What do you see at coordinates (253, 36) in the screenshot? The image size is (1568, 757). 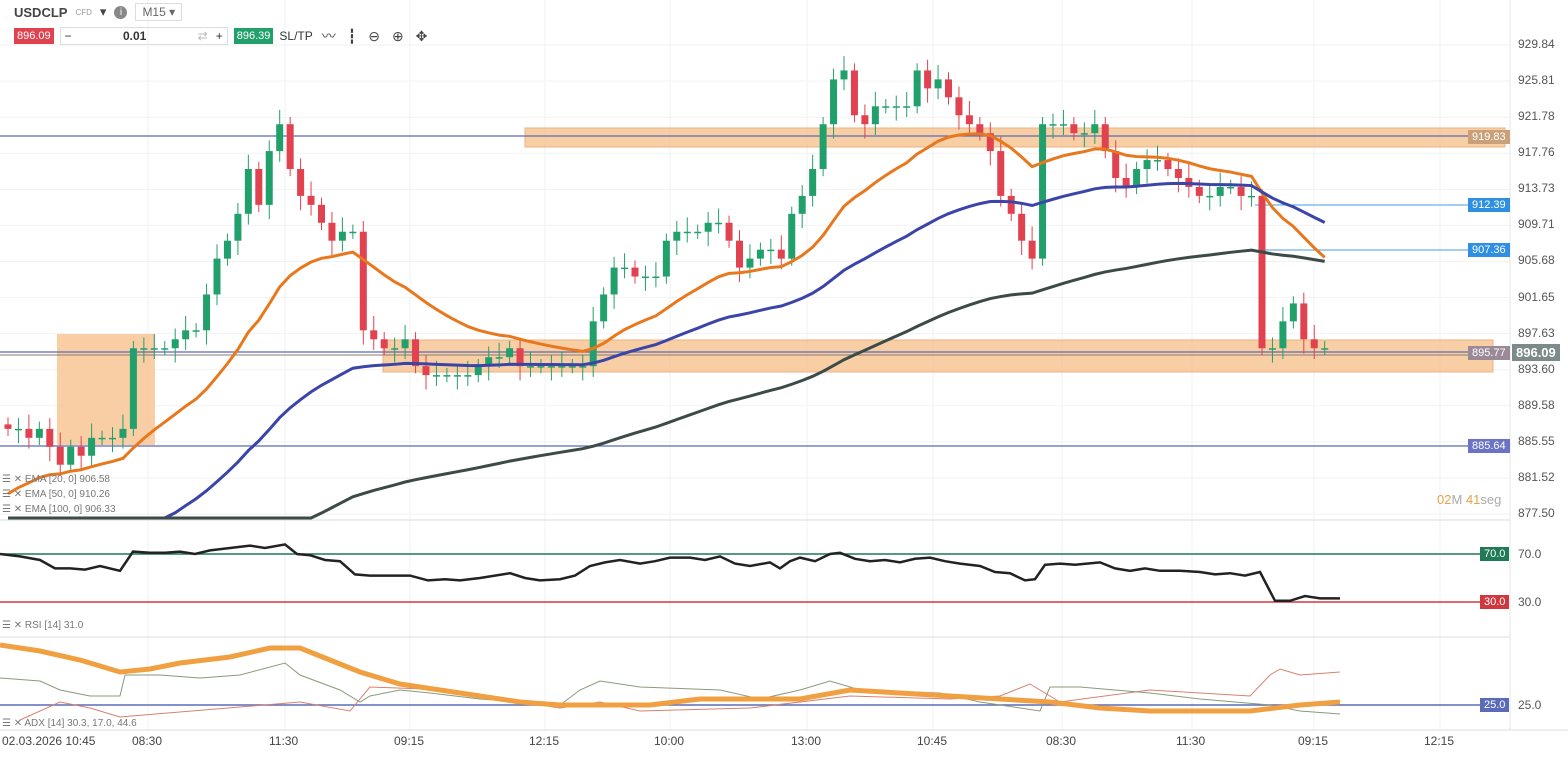 I see `buy-button: 896.39` at bounding box center [253, 36].